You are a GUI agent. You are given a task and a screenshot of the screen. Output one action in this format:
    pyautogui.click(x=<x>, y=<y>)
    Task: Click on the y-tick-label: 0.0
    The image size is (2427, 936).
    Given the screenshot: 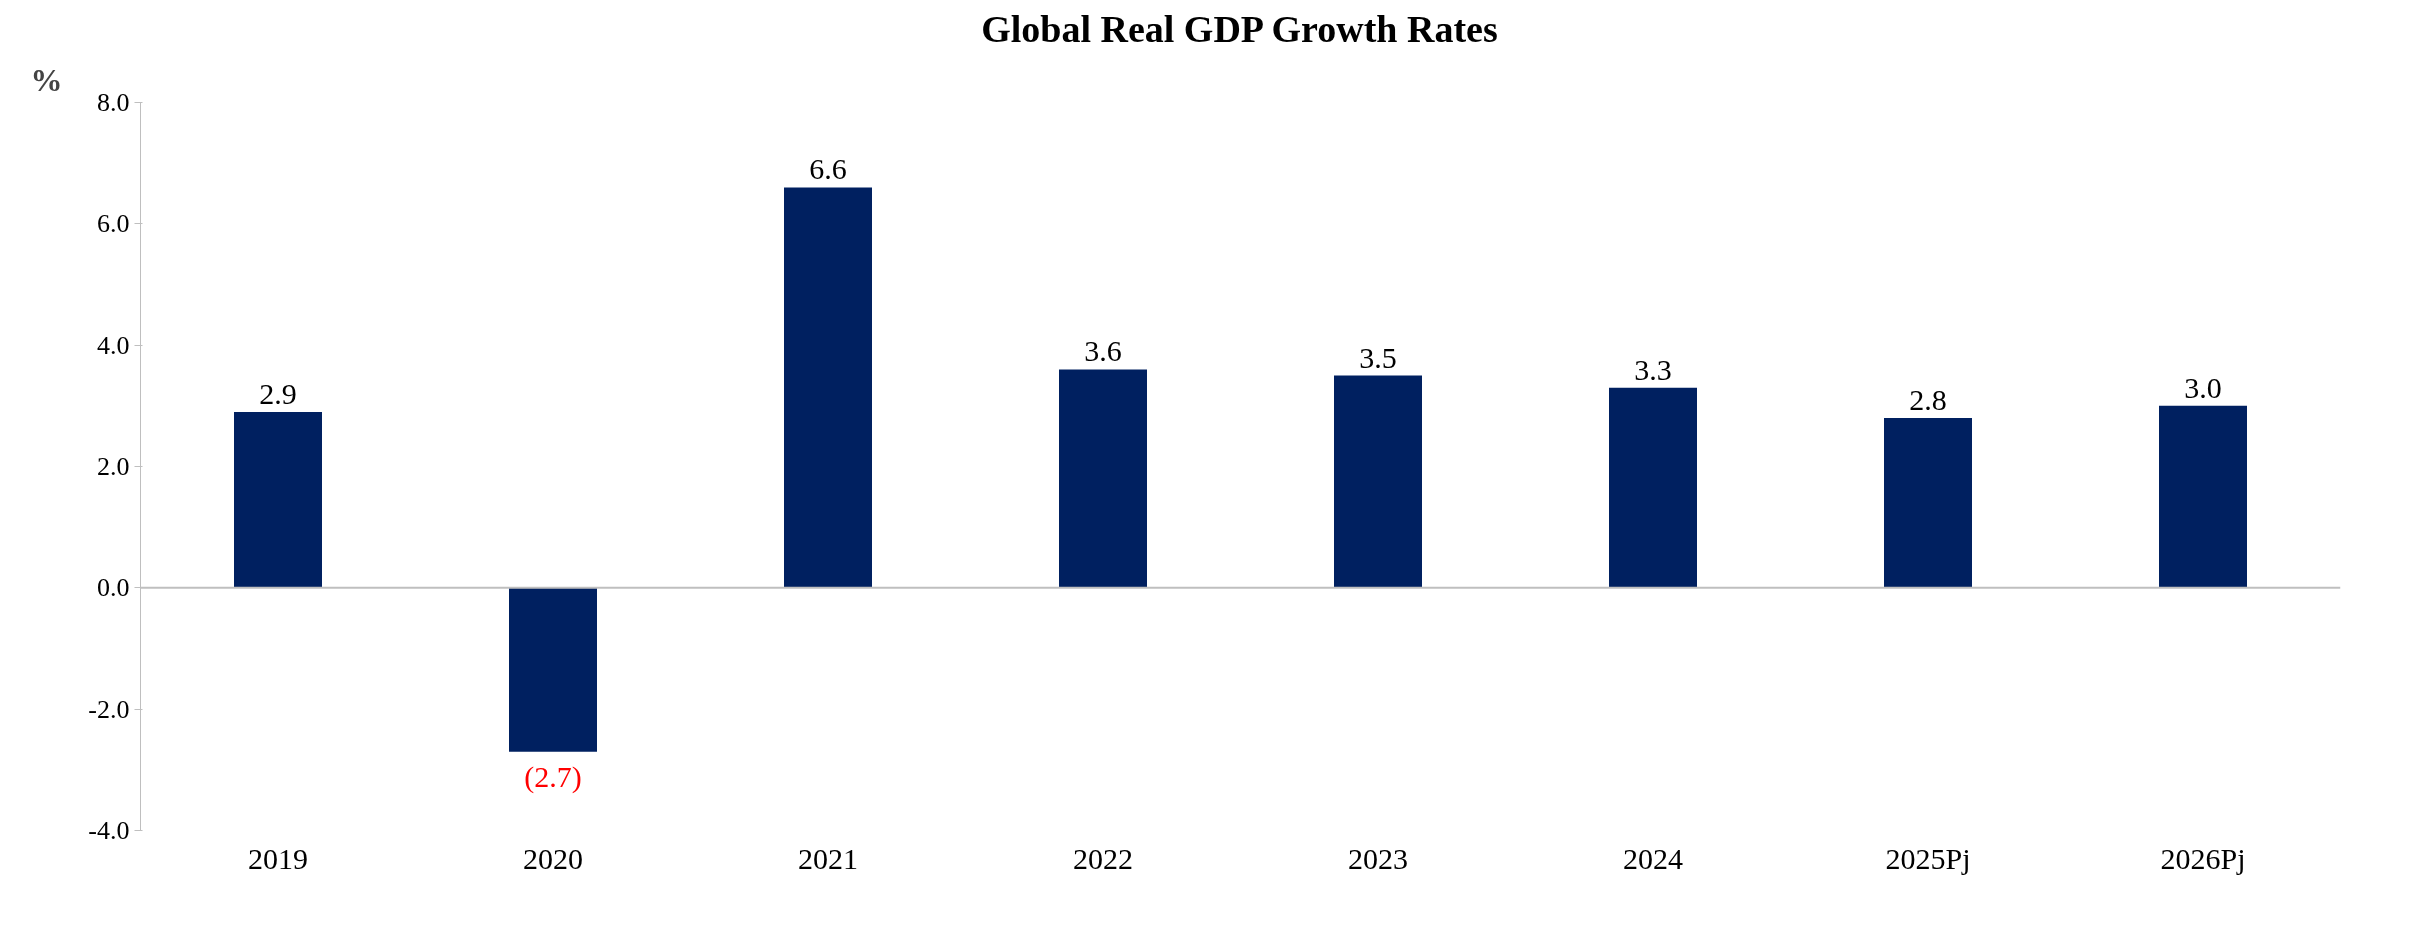 What is the action you would take?
    pyautogui.click(x=113, y=588)
    